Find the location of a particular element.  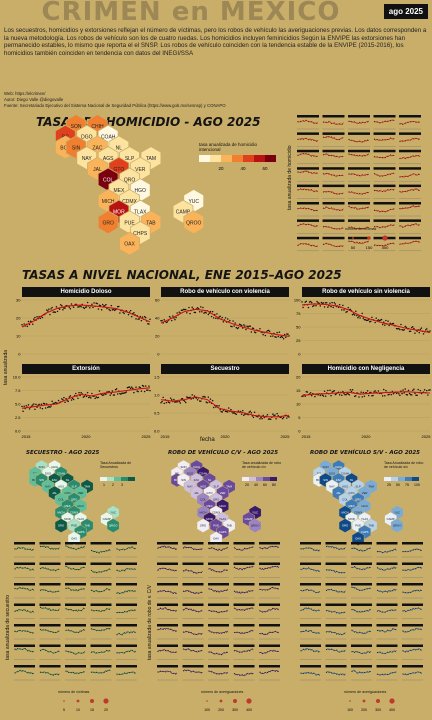

legend-tick: 40 is located at coordinates (256, 485).